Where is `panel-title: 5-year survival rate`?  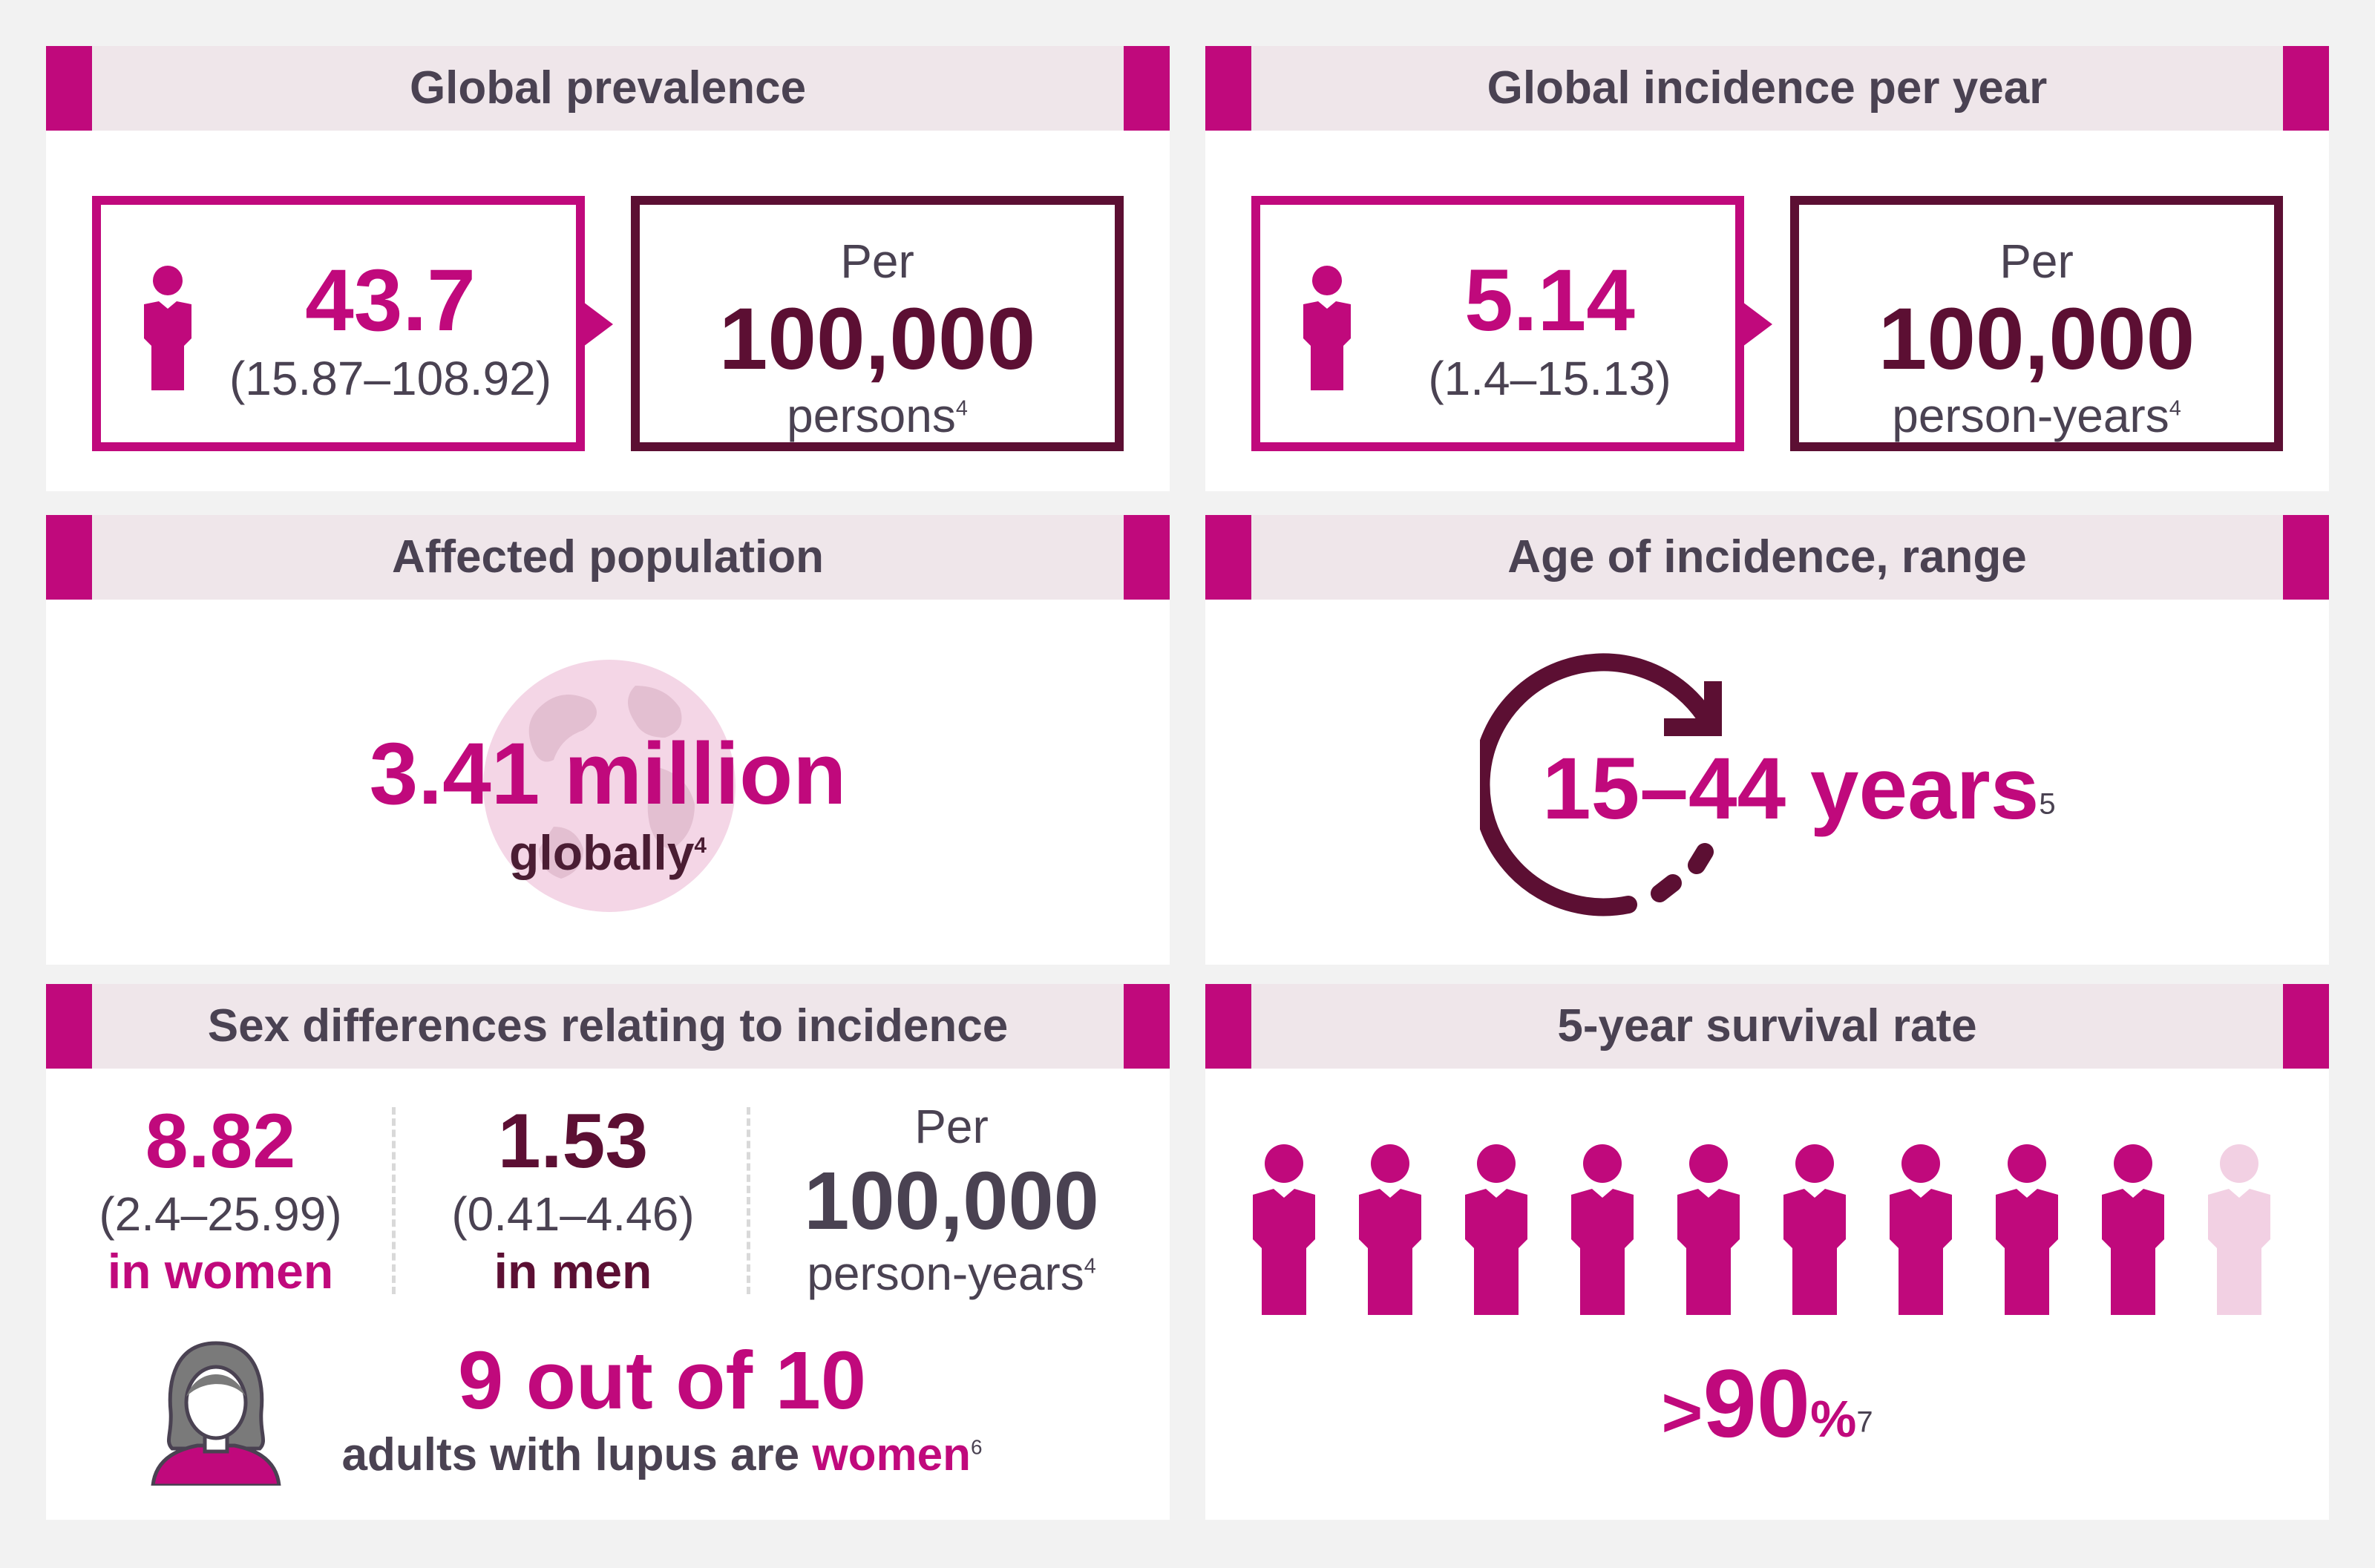
panel-title: 5-year survival rate is located at coordinates (1767, 1026).